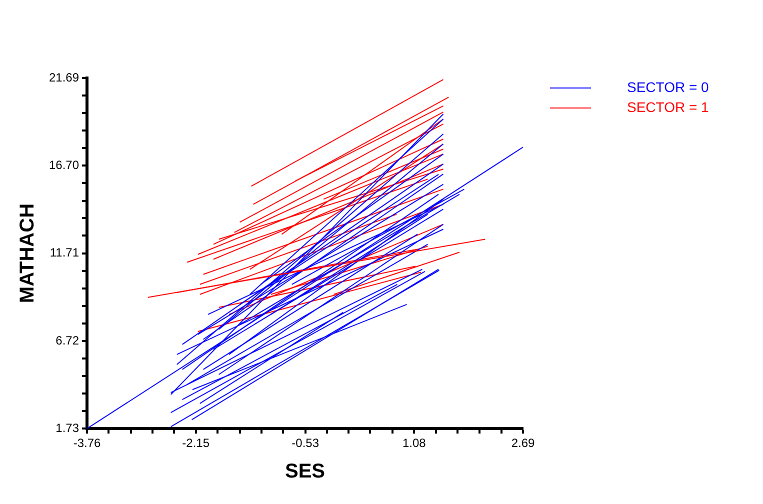 This screenshot has width=763, height=504. Describe the element at coordinates (668, 86) in the screenshot. I see `text: SECTOR = 0` at that location.